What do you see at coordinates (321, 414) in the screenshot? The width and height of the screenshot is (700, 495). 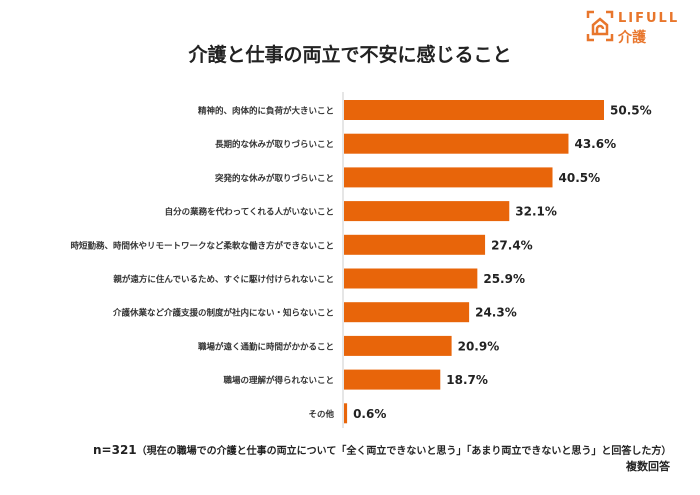 I see `category-label: その他` at bounding box center [321, 414].